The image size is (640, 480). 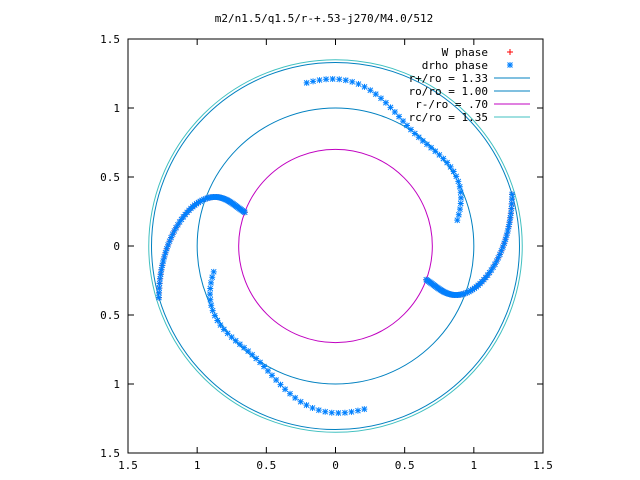 What do you see at coordinates (128, 465) in the screenshot?
I see `x-tick-label-0: 1.5` at bounding box center [128, 465].